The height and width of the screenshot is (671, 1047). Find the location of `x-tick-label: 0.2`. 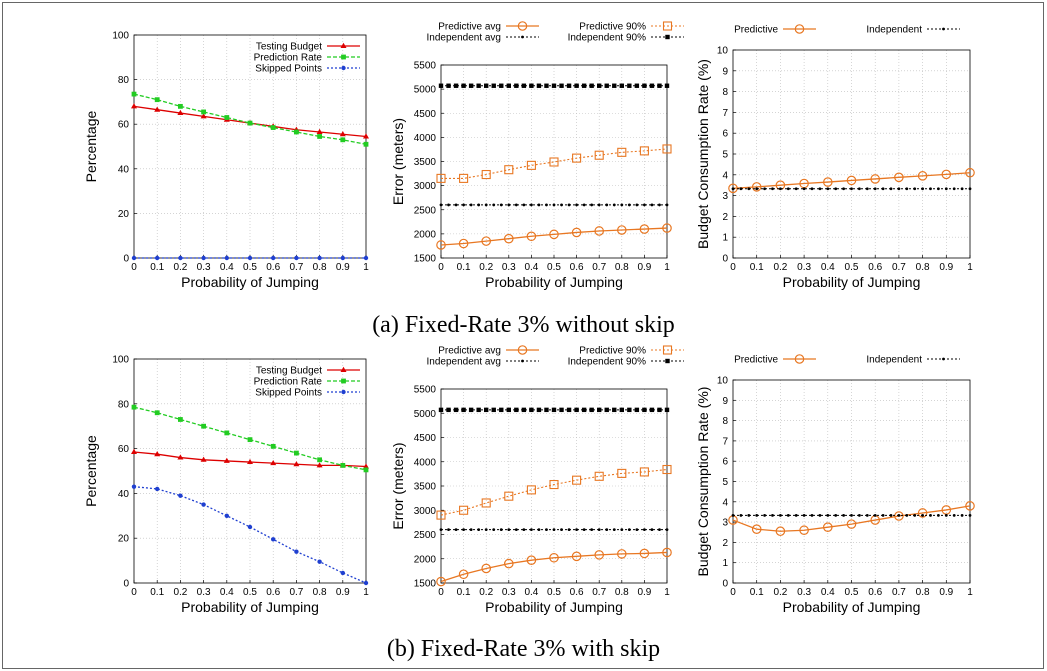

x-tick-label: 0.2 is located at coordinates (780, 592).